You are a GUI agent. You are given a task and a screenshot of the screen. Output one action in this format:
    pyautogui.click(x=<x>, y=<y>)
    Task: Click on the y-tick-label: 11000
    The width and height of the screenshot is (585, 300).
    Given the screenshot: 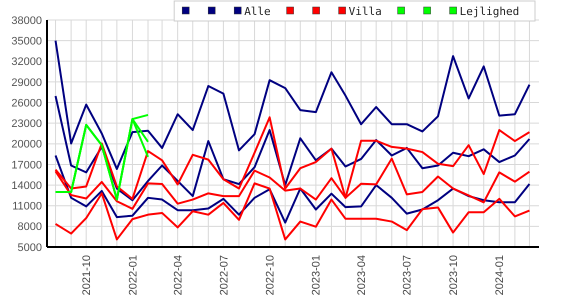 What is the action you would take?
    pyautogui.click(x=27, y=206)
    